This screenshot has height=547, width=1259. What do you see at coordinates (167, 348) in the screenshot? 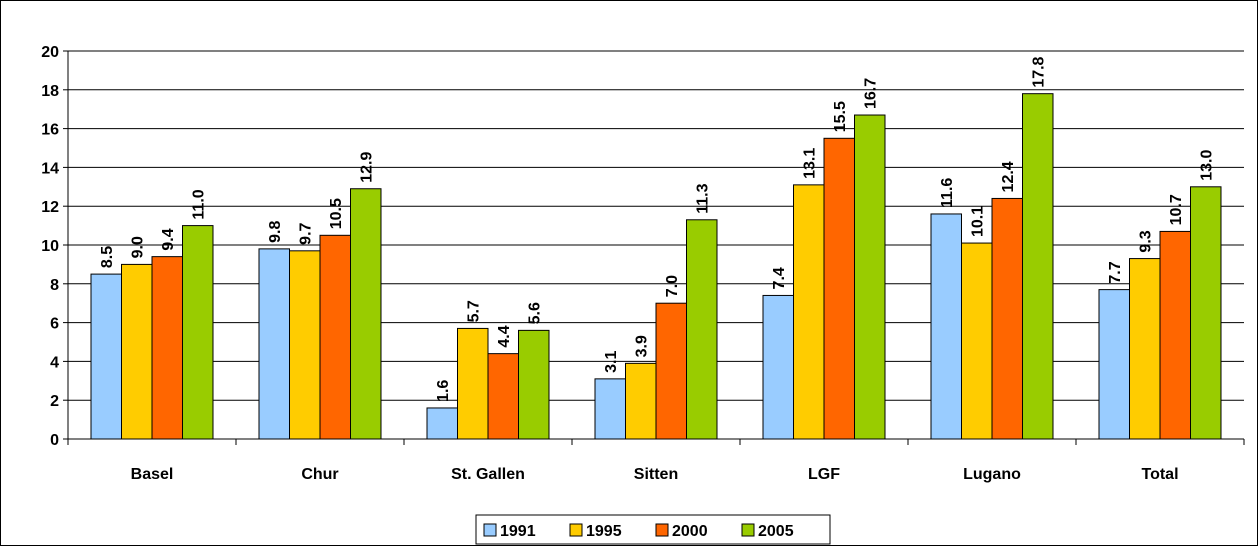
I see `bar-2000-basel` at bounding box center [167, 348].